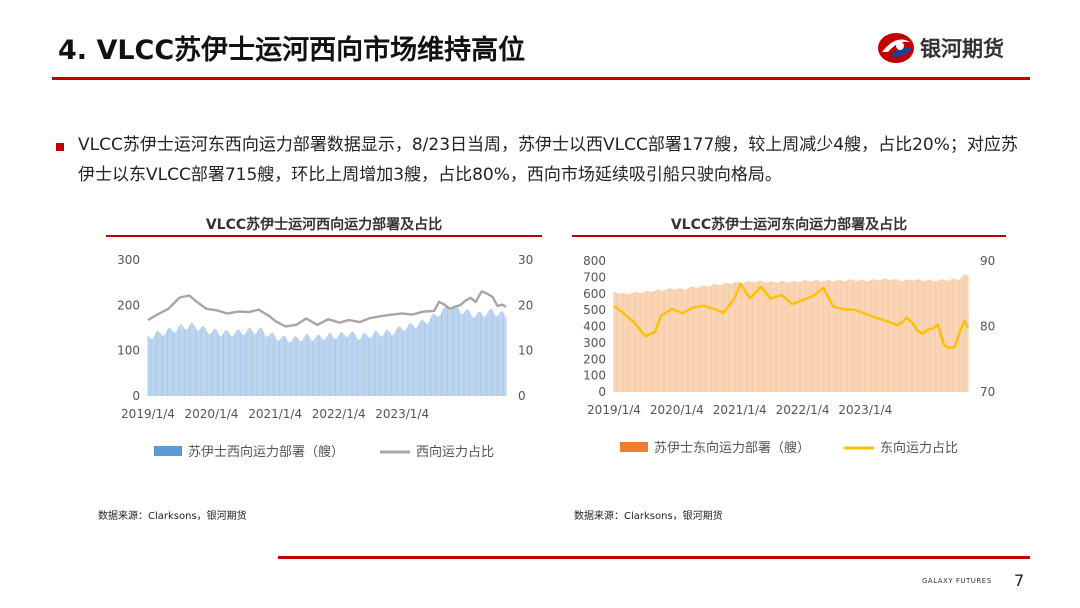  I want to click on y-right-tick-label: 20, so click(525, 305).